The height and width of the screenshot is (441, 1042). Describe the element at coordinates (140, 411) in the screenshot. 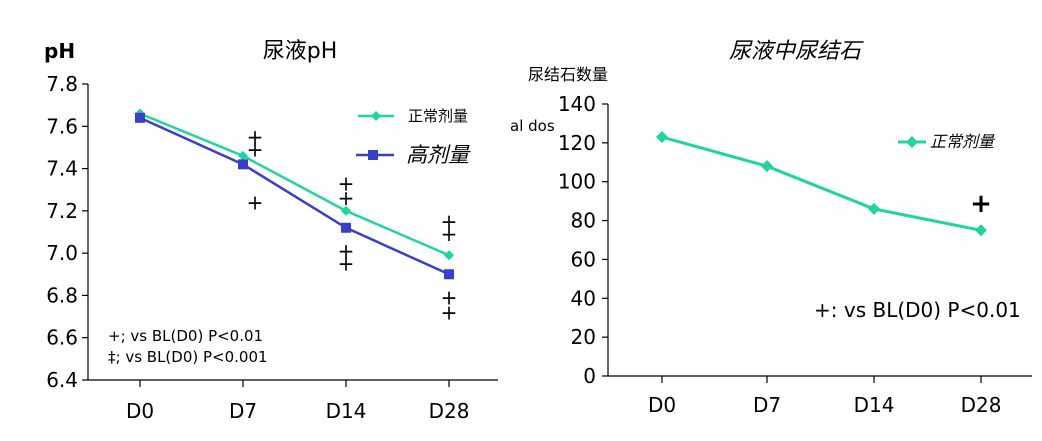

I see `chart1-x-tick-label: D0` at that location.